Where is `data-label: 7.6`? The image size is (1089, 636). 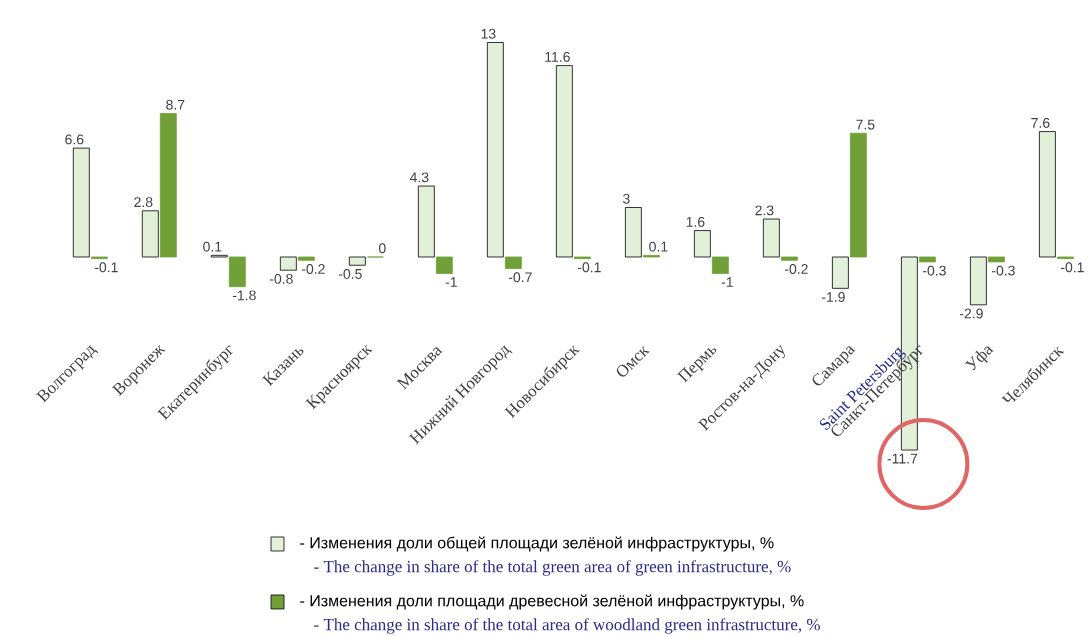 data-label: 7.6 is located at coordinates (1040, 122).